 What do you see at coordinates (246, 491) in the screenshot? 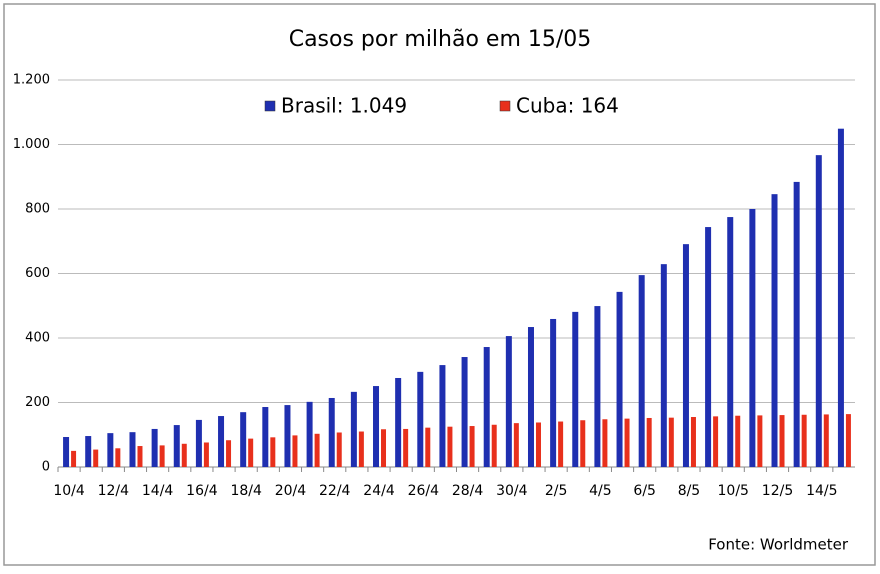
I see `x-tick-label: 18/4` at bounding box center [246, 491].